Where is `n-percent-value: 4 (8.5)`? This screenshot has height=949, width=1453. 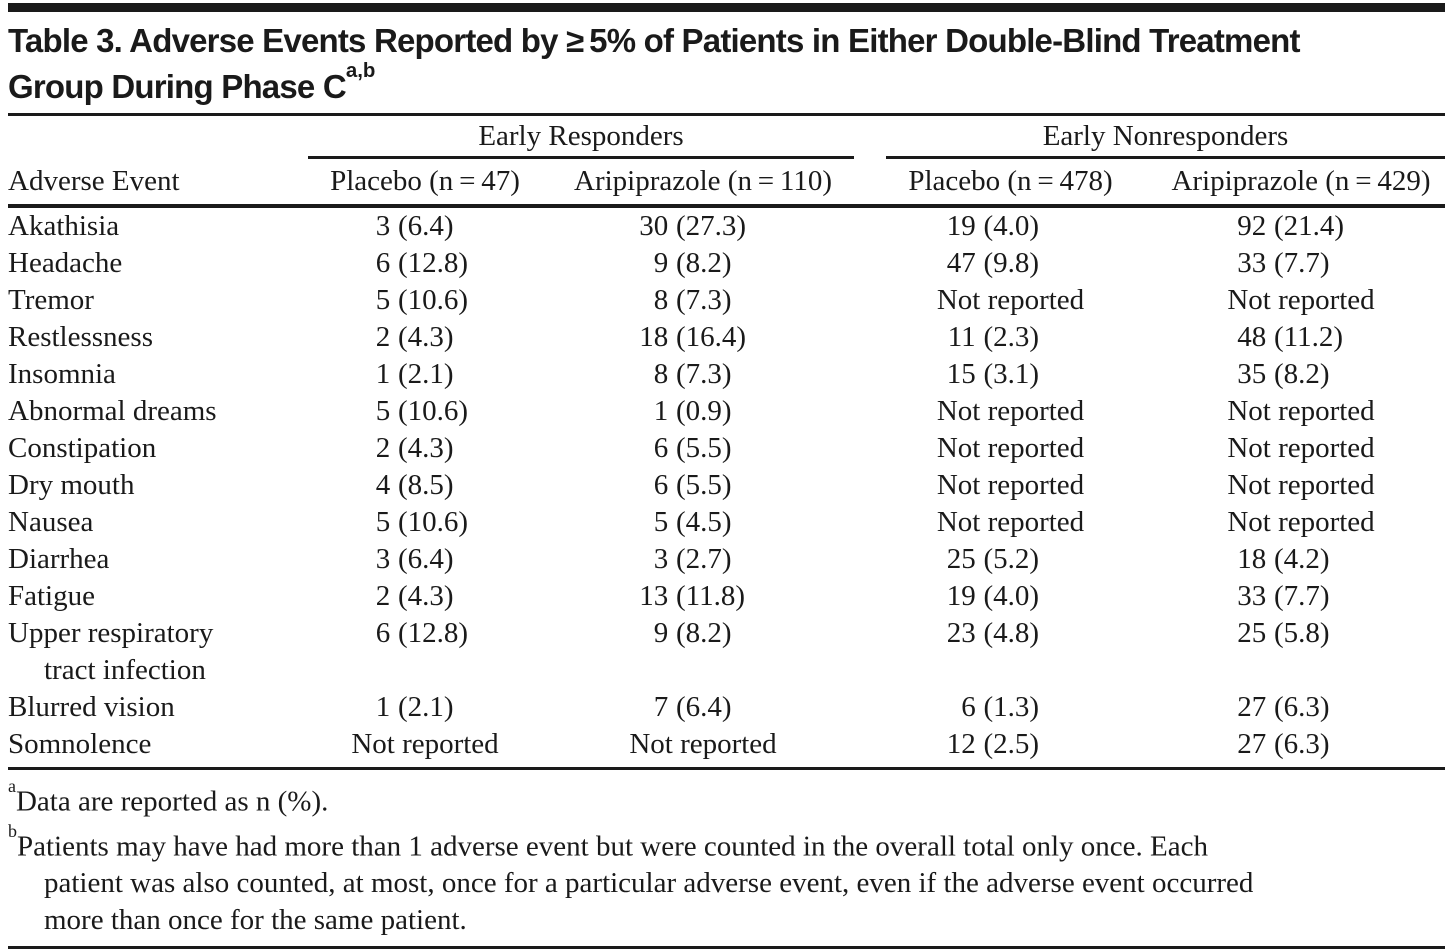 n-percent-value: 4 (8.5) is located at coordinates (425, 485).